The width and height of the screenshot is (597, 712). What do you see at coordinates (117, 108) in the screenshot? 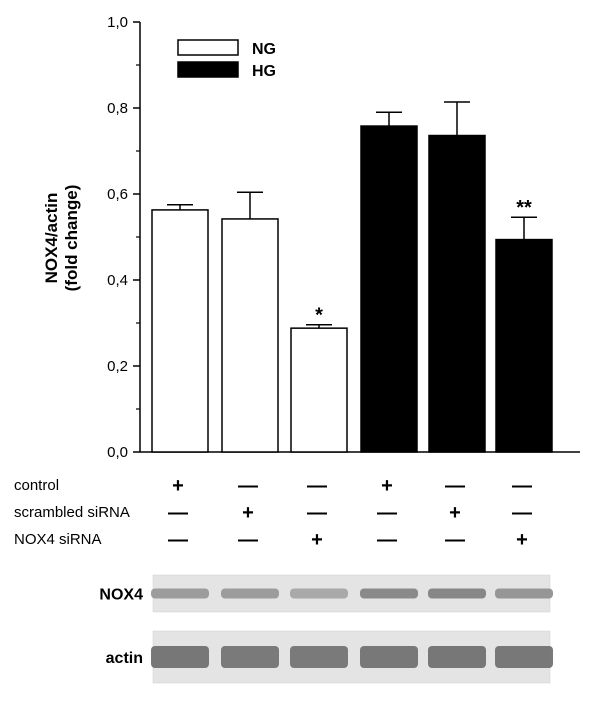
I see `y-tick-label: 0,8` at bounding box center [117, 108].